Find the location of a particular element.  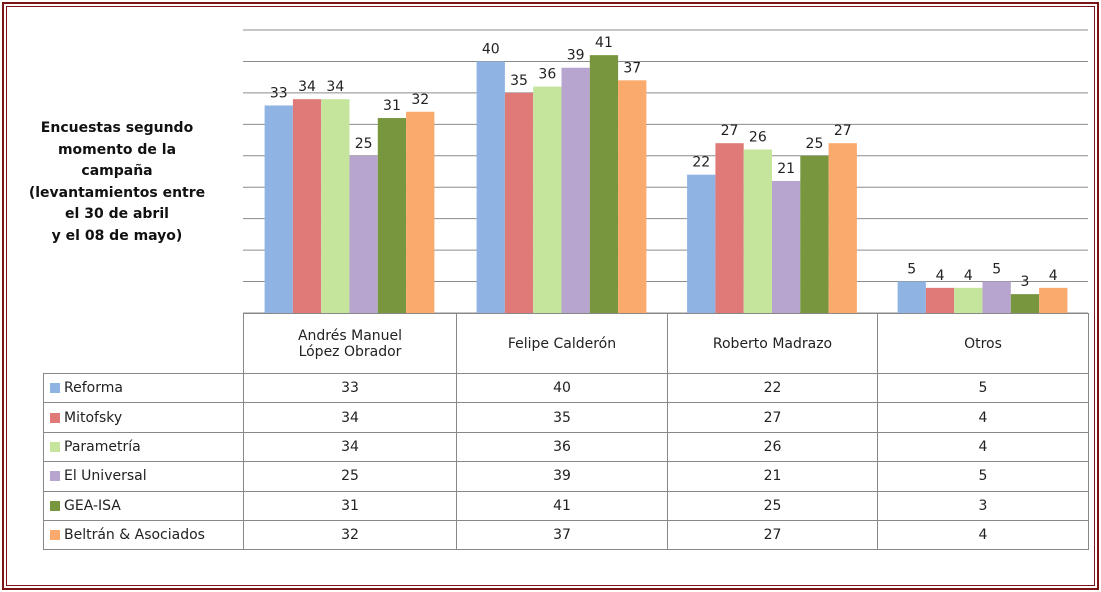

table-value: 41 is located at coordinates (562, 505).